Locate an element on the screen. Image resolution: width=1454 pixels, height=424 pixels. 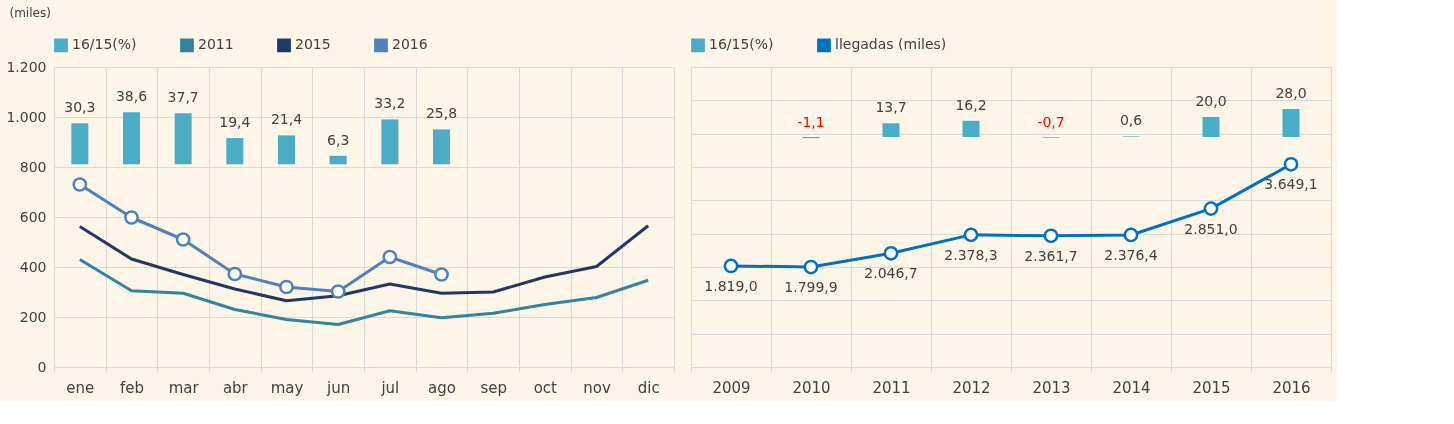
data-label: 25,8 is located at coordinates (441, 113).